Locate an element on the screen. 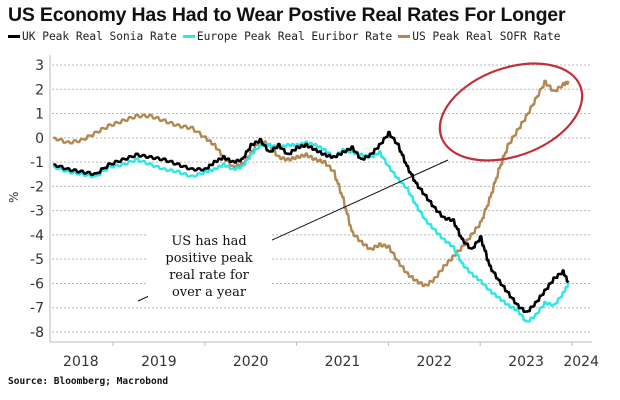  annotation-line-2: positive peak is located at coordinates (208, 258).